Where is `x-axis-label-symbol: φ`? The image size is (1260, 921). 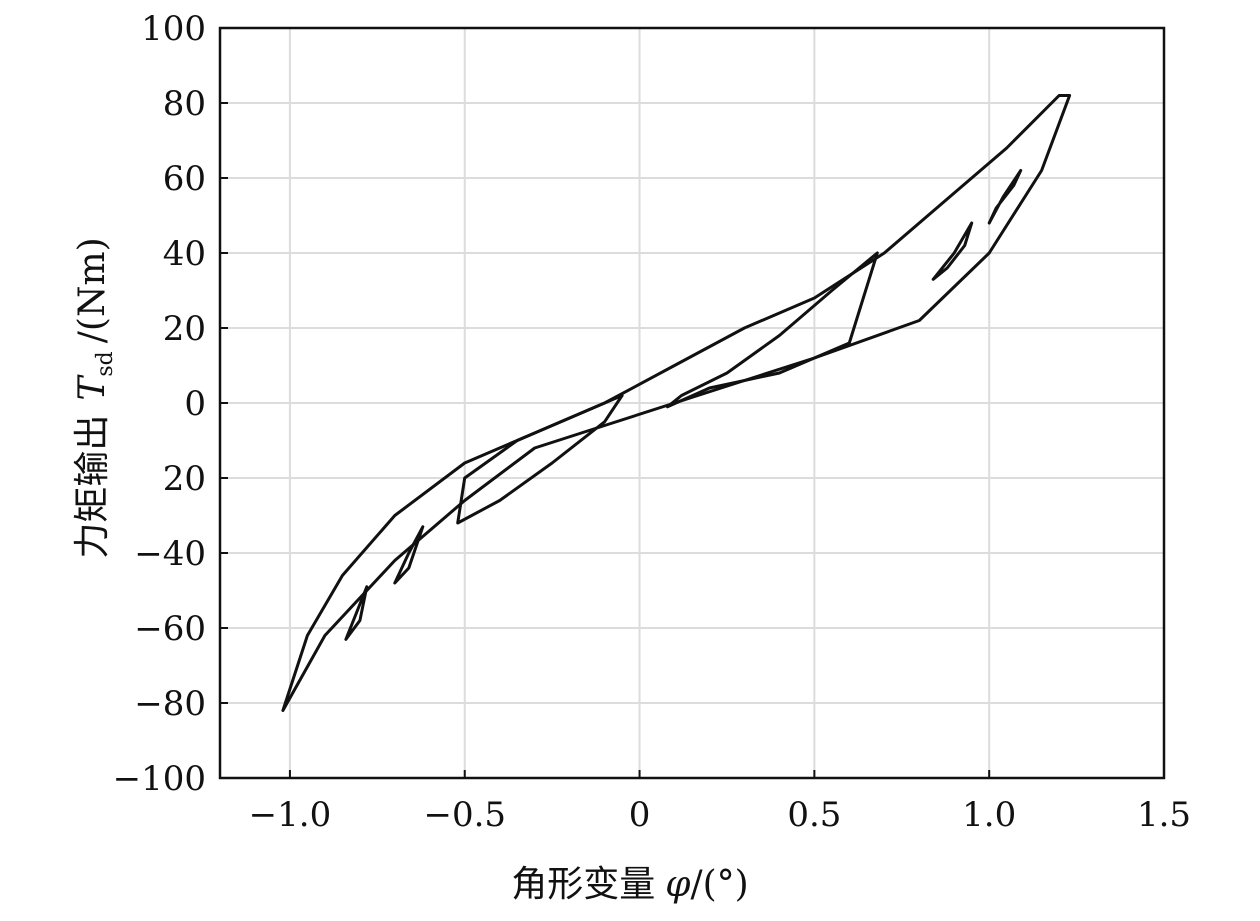
x-axis-label-symbol: φ is located at coordinates (678, 884).